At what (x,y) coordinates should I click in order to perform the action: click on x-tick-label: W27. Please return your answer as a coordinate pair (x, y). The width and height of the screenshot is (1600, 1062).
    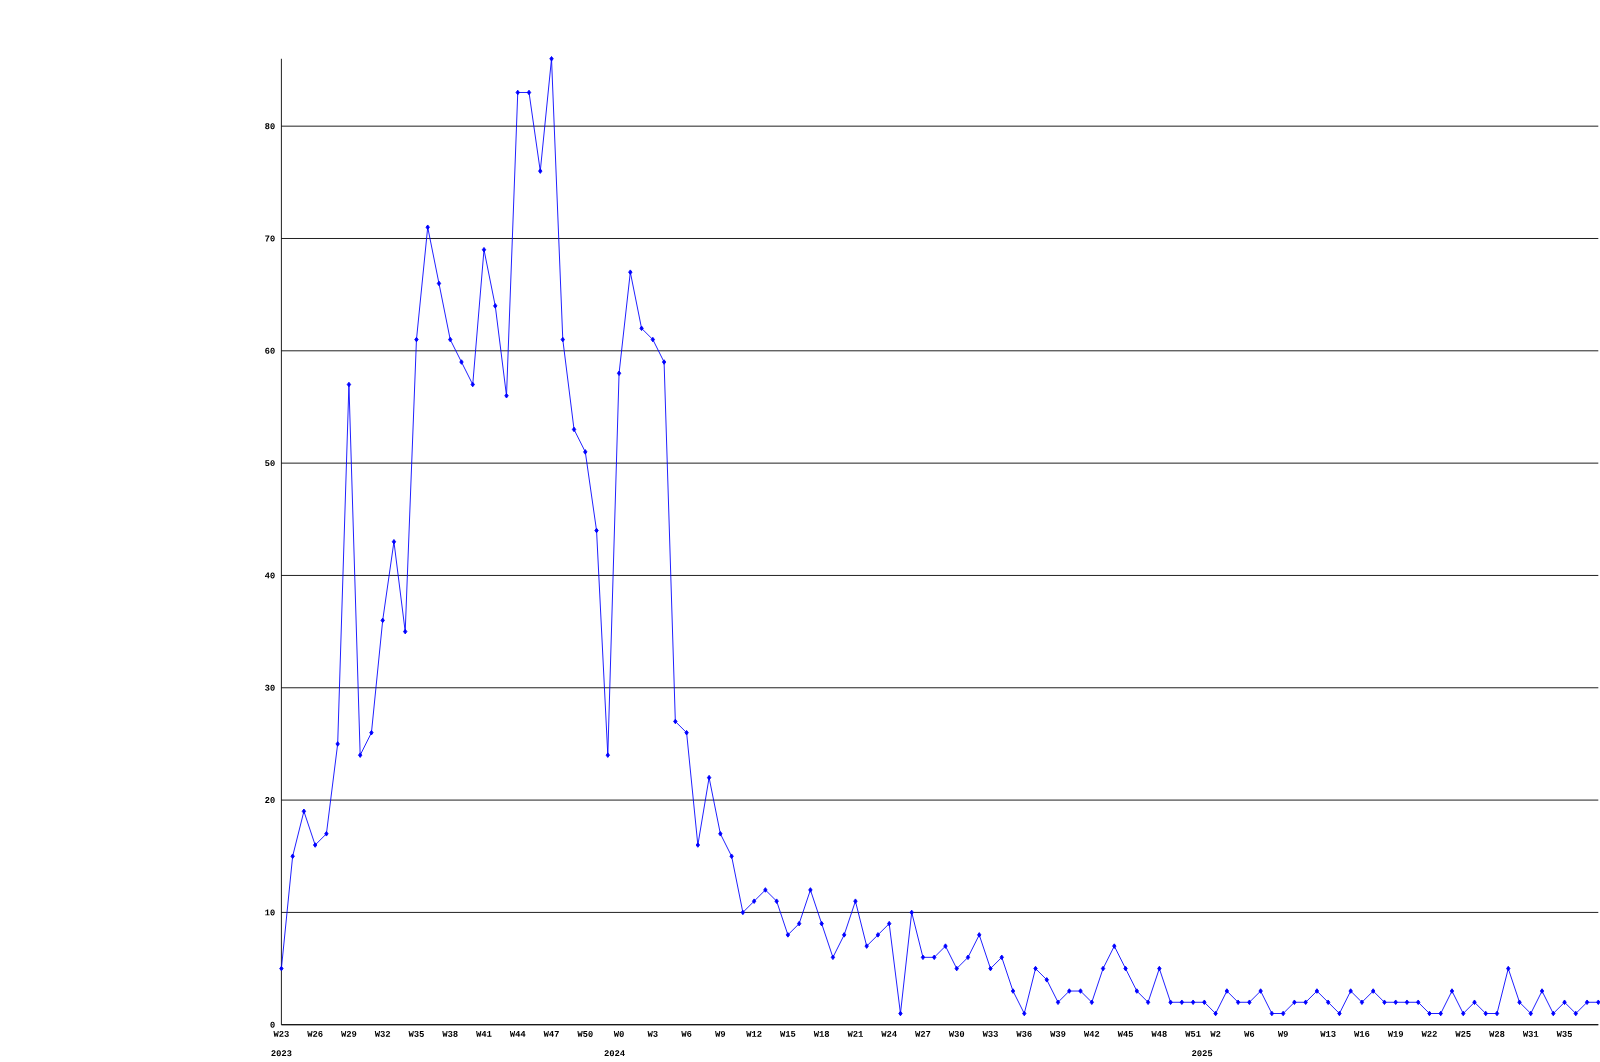
    Looking at the image, I should click on (923, 1033).